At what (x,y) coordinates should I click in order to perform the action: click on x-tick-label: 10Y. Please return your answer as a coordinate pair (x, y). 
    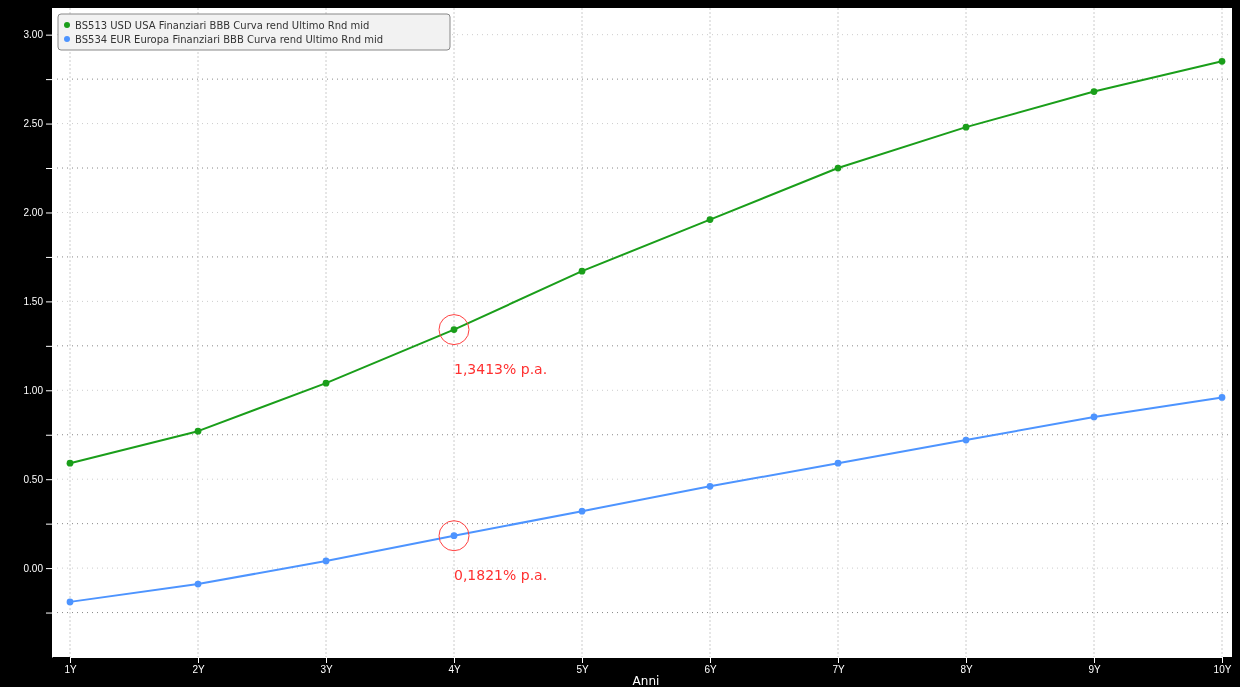
    Looking at the image, I should click on (1222, 670).